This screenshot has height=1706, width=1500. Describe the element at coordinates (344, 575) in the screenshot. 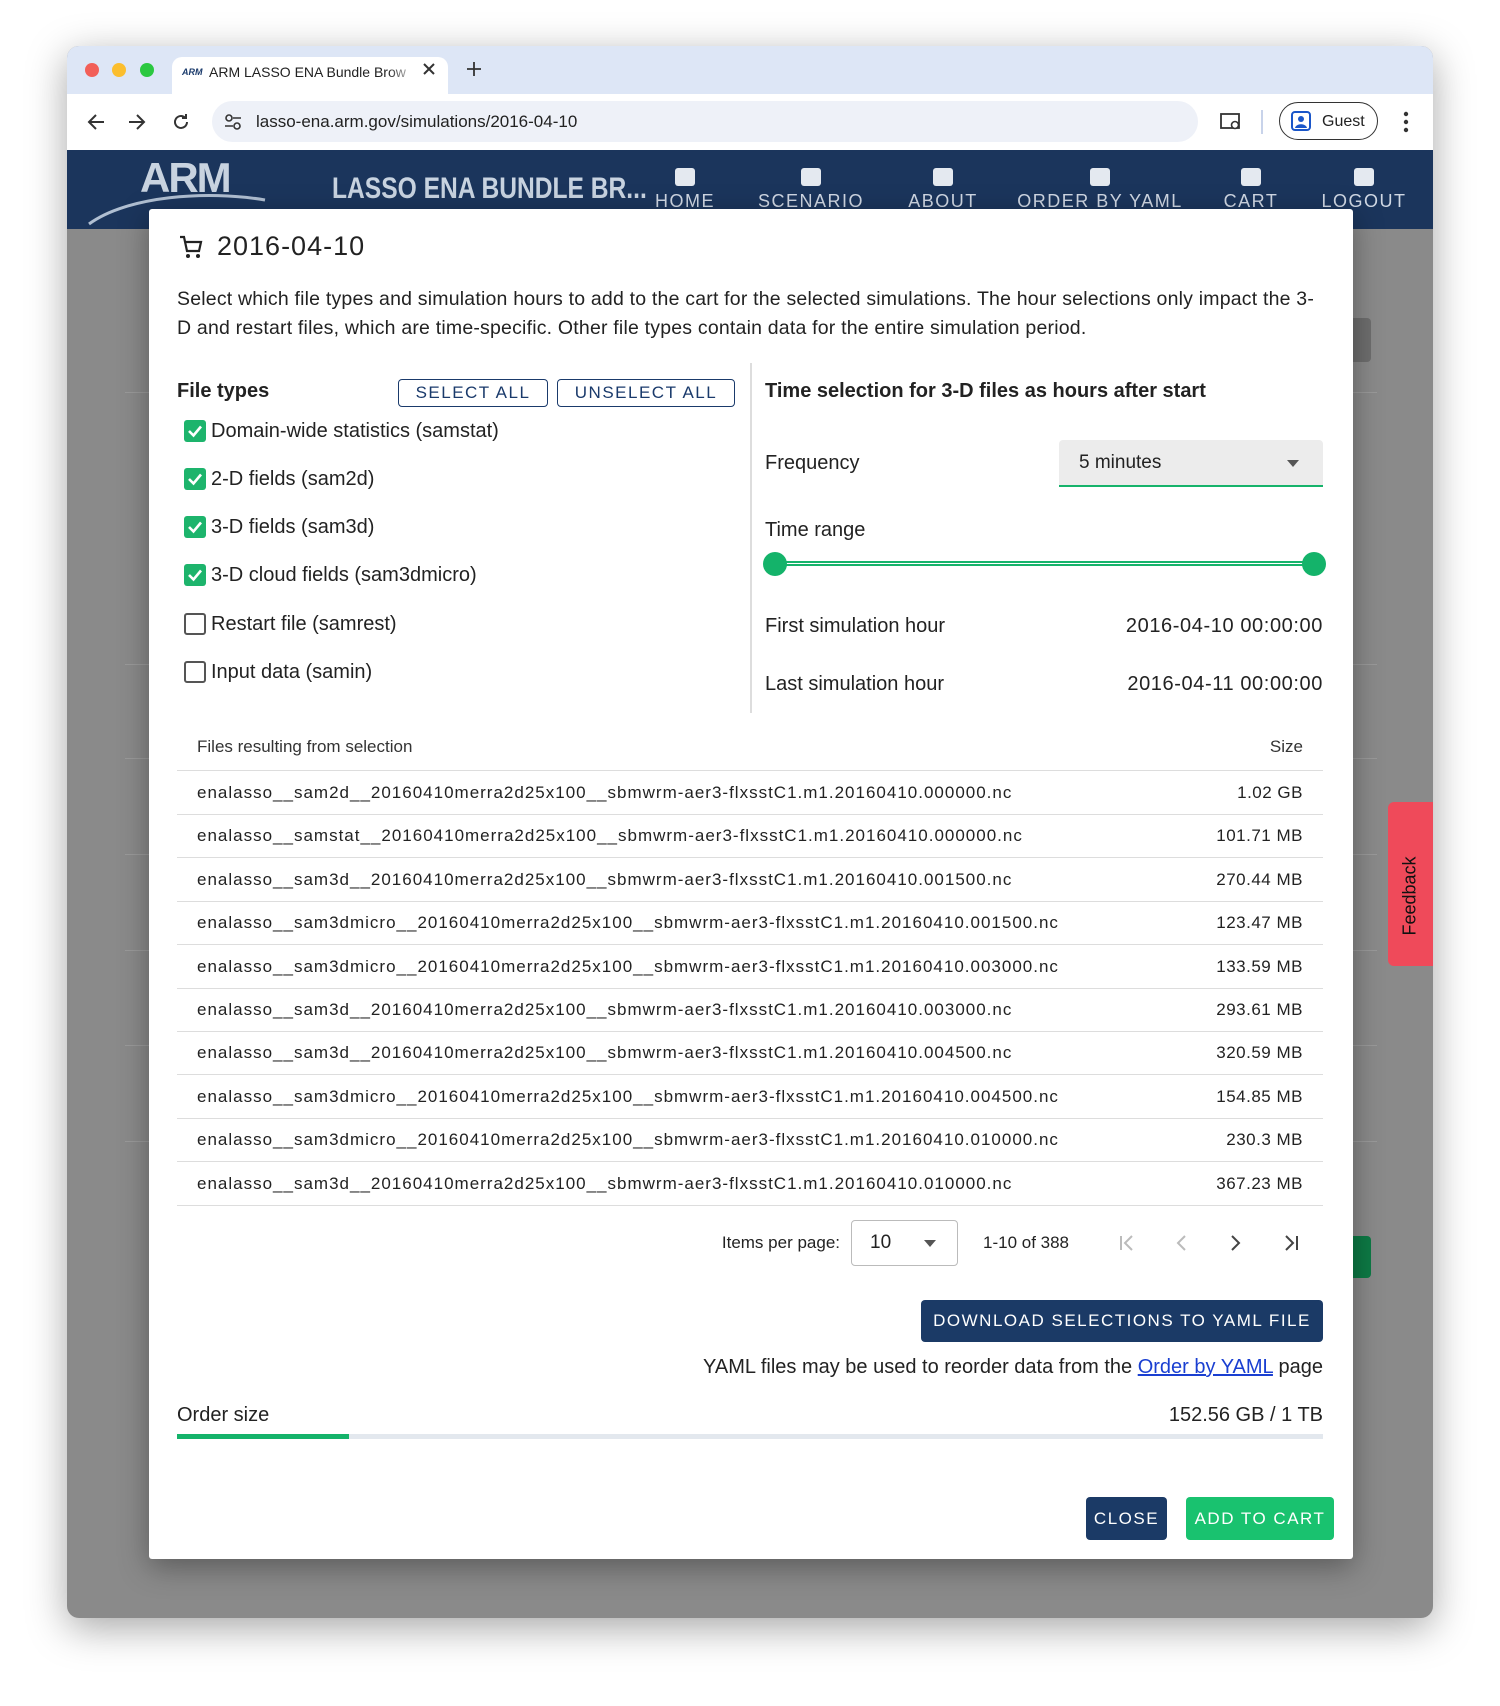

I see `checkbox-label: 3-D cloud fields (sam3dmicro)` at that location.